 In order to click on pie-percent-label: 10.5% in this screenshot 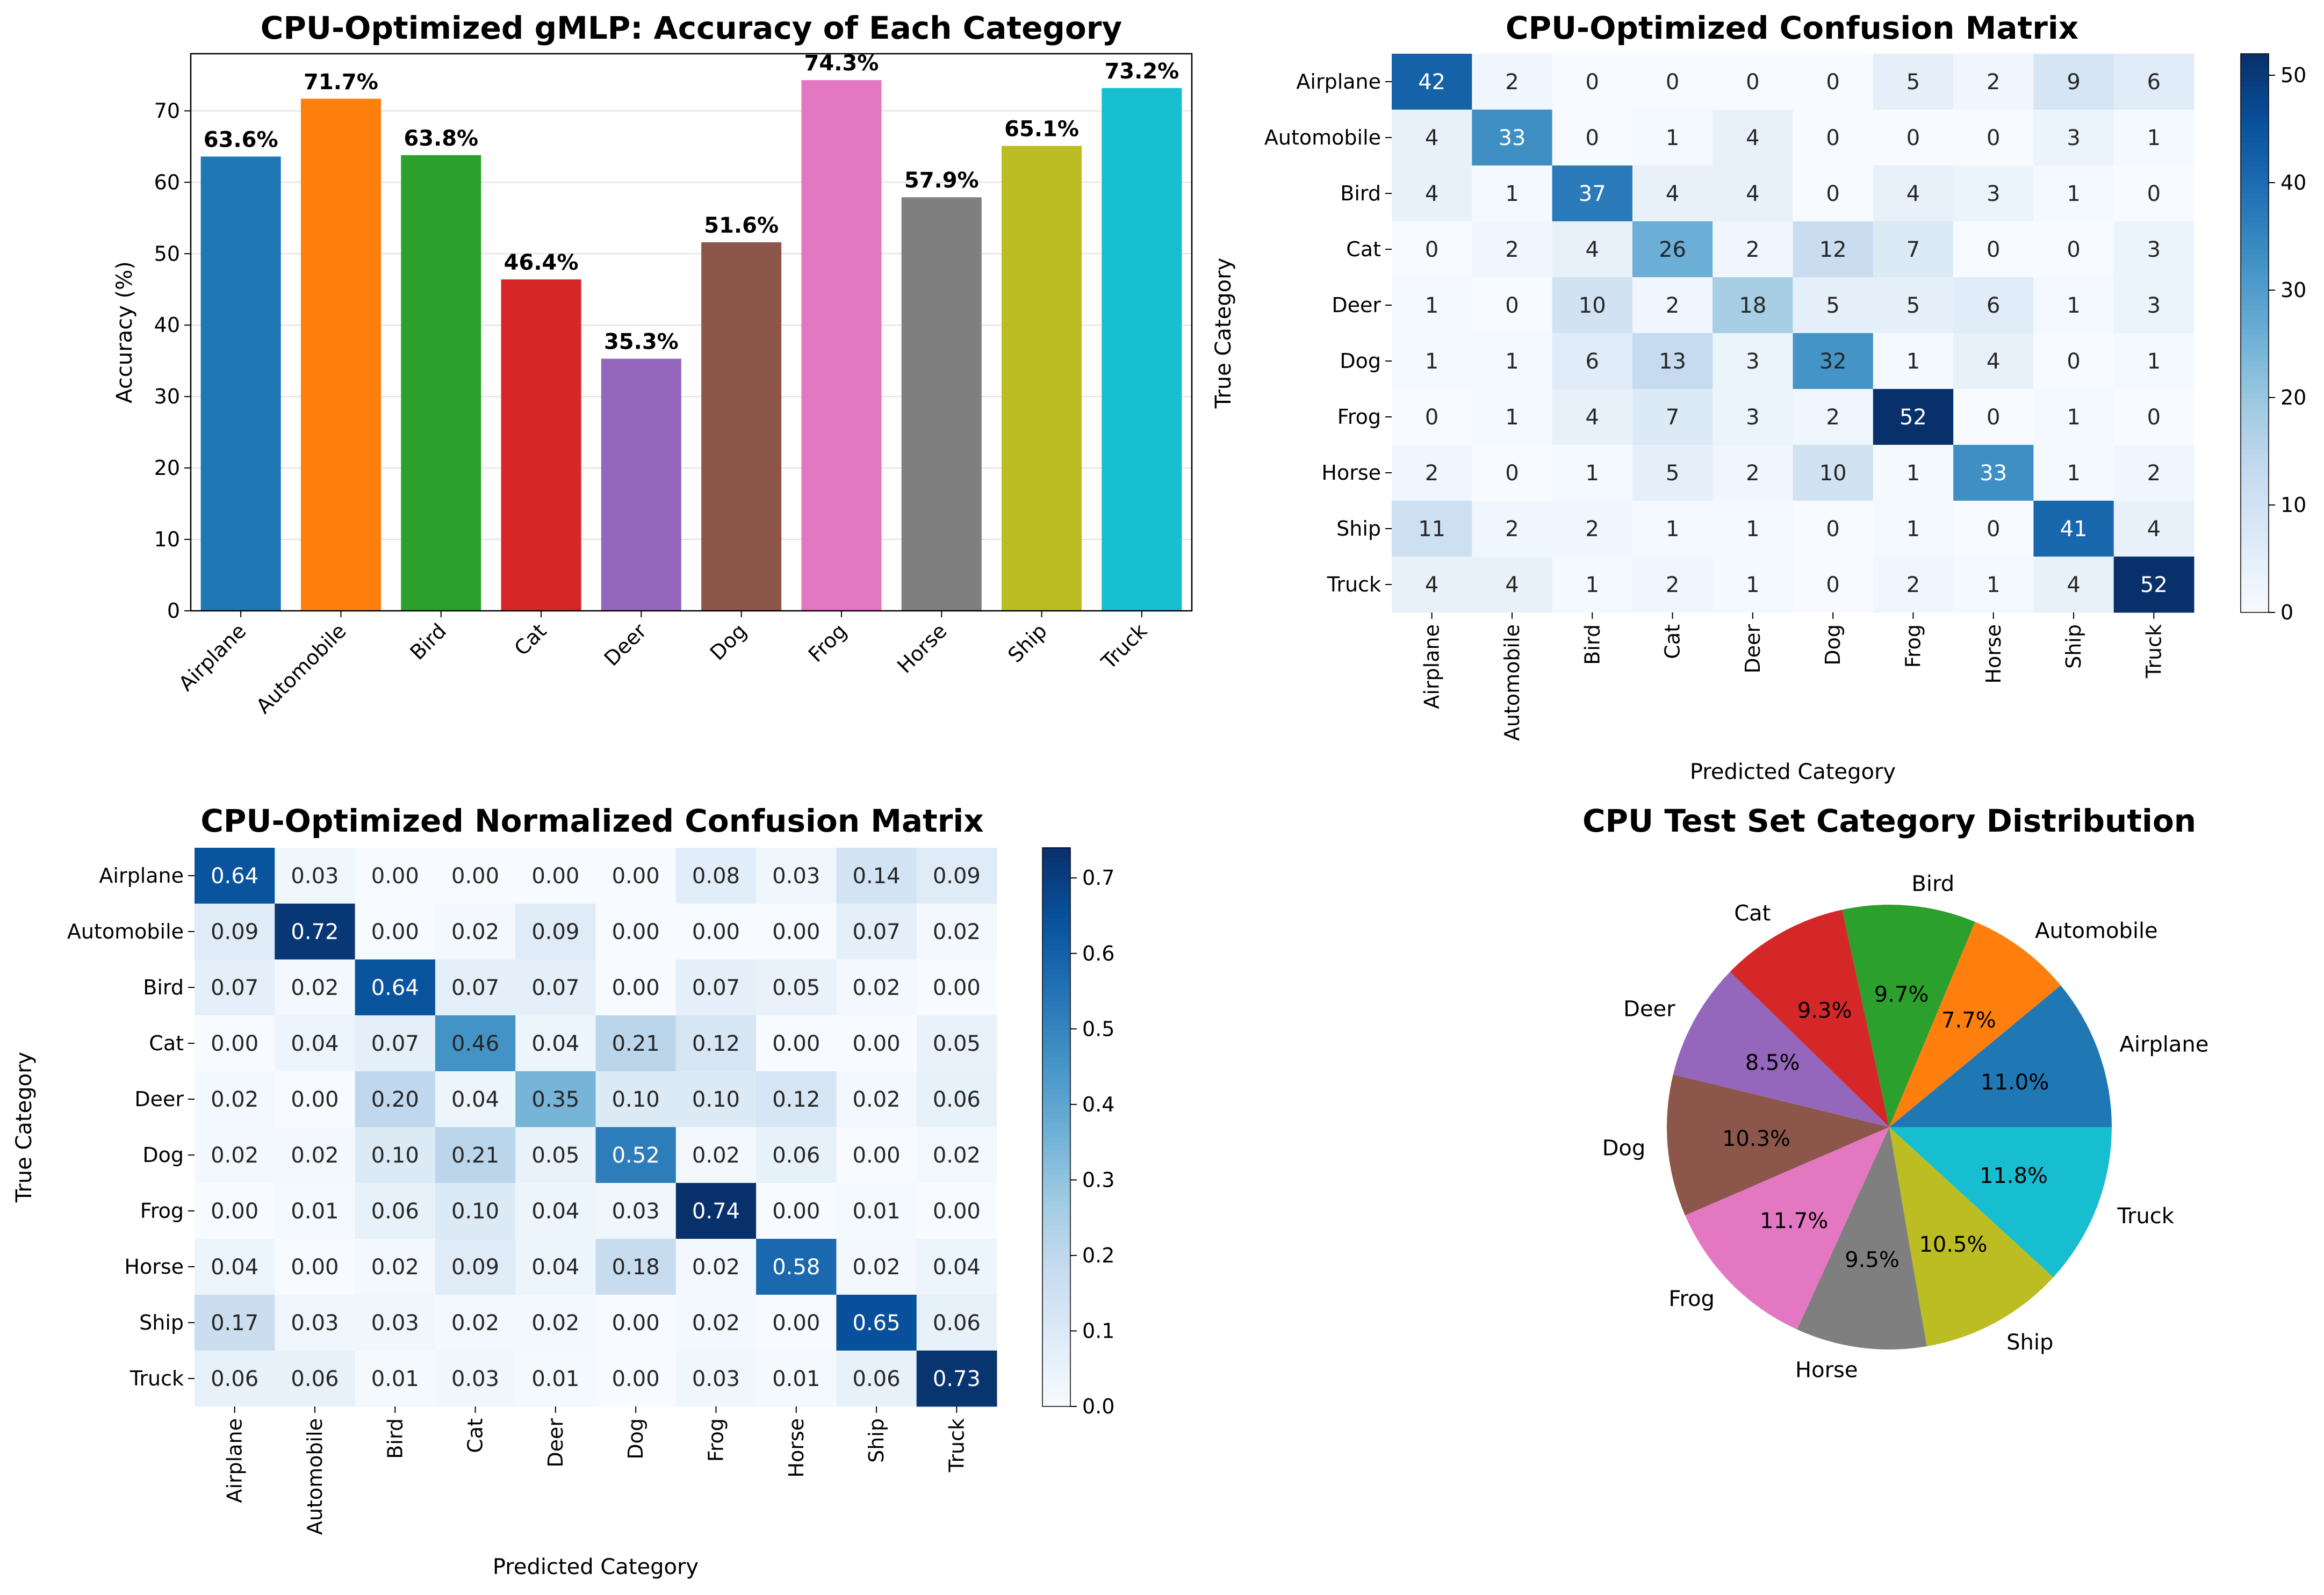, I will do `click(1953, 1244)`.